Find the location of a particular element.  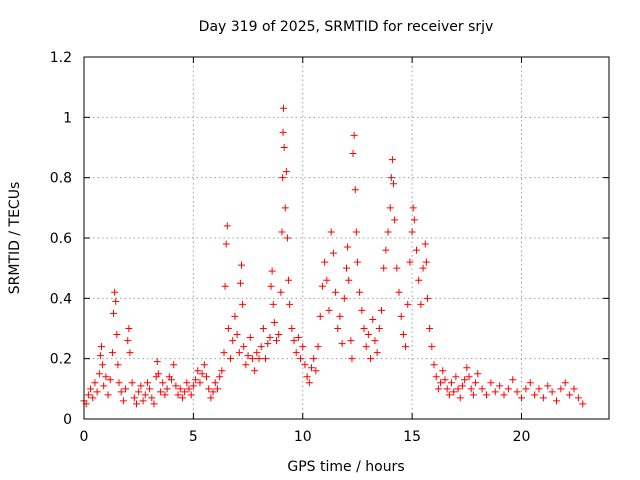

x-tick-label: 0 is located at coordinates (84, 437).